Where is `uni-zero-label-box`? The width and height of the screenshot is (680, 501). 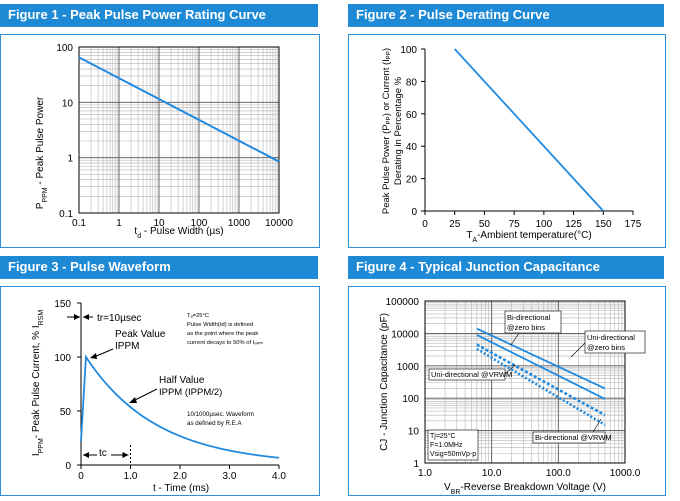 uni-zero-label-box is located at coordinates (615, 342).